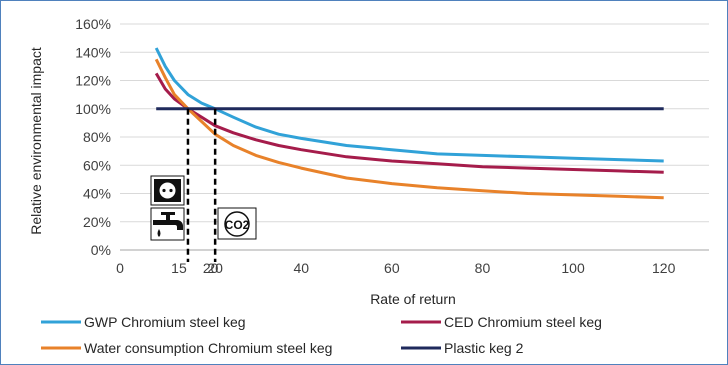 The image size is (728, 365). I want to click on x-axis-title: Rate of return, so click(413, 299).